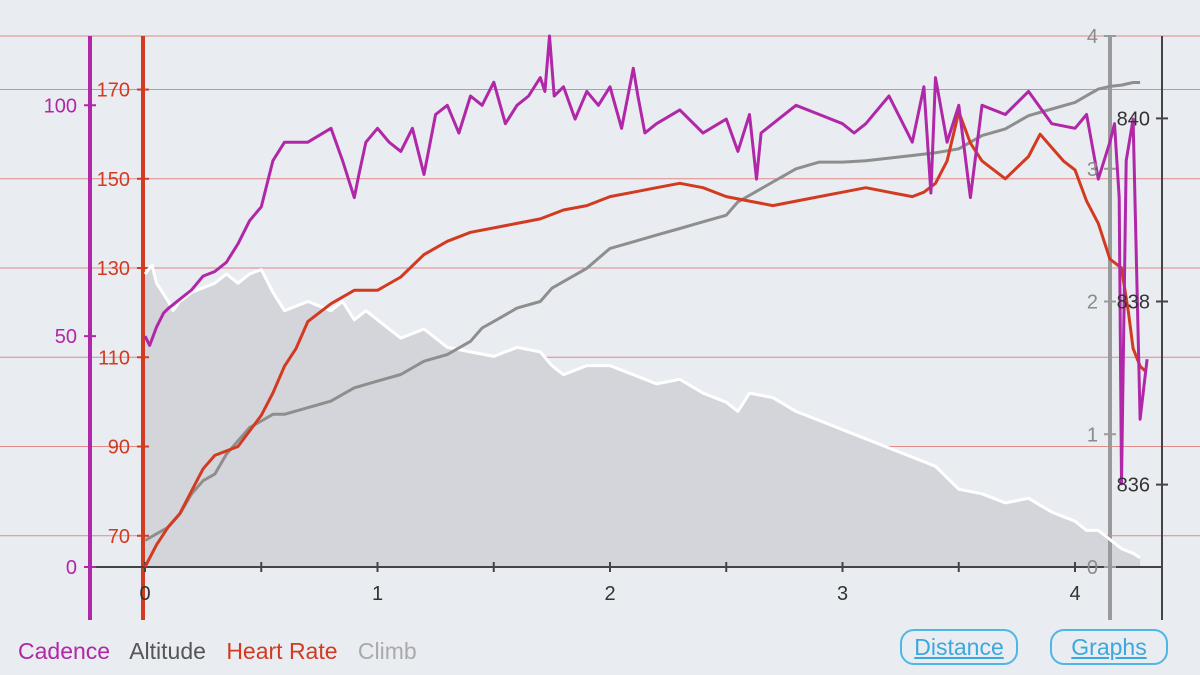 The width and height of the screenshot is (1200, 675). What do you see at coordinates (167, 651) in the screenshot?
I see `legend-altitude: Altitude` at bounding box center [167, 651].